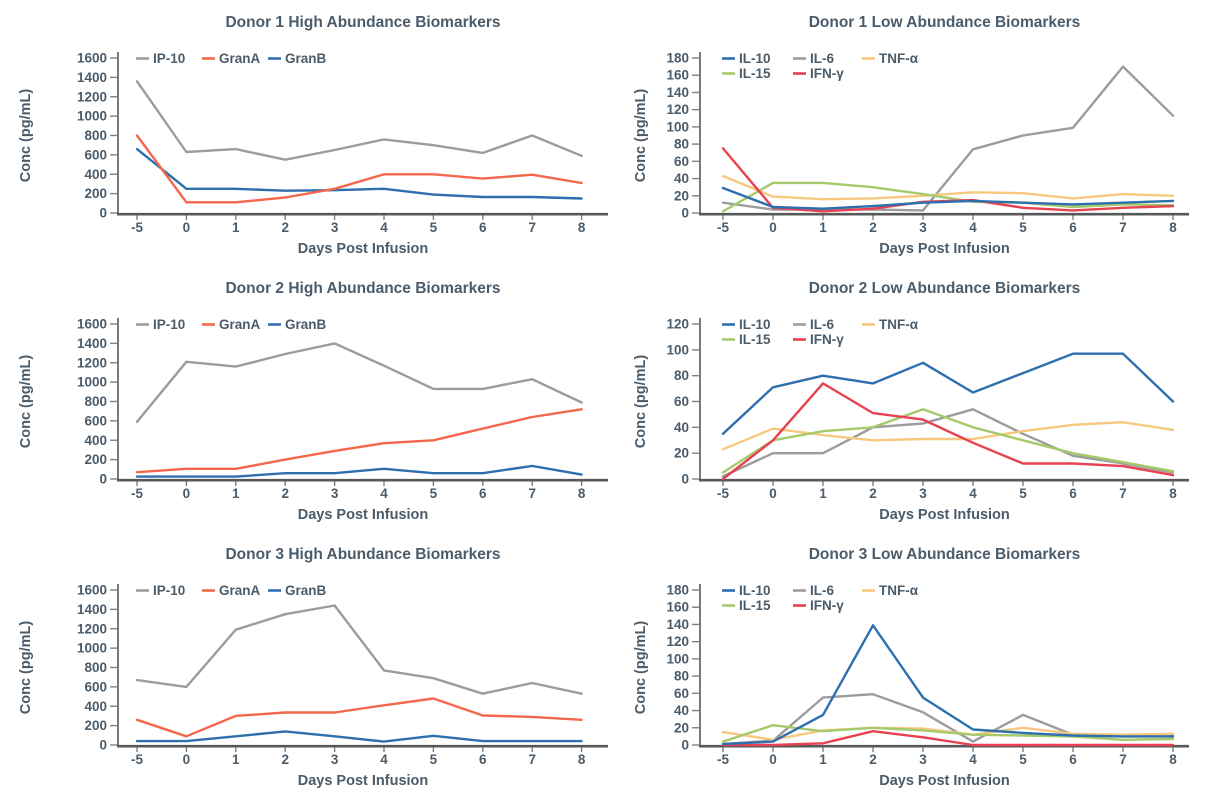  I want to click on chart-title: Donor 1 Low Abundance Biomarkers, so click(945, 22).